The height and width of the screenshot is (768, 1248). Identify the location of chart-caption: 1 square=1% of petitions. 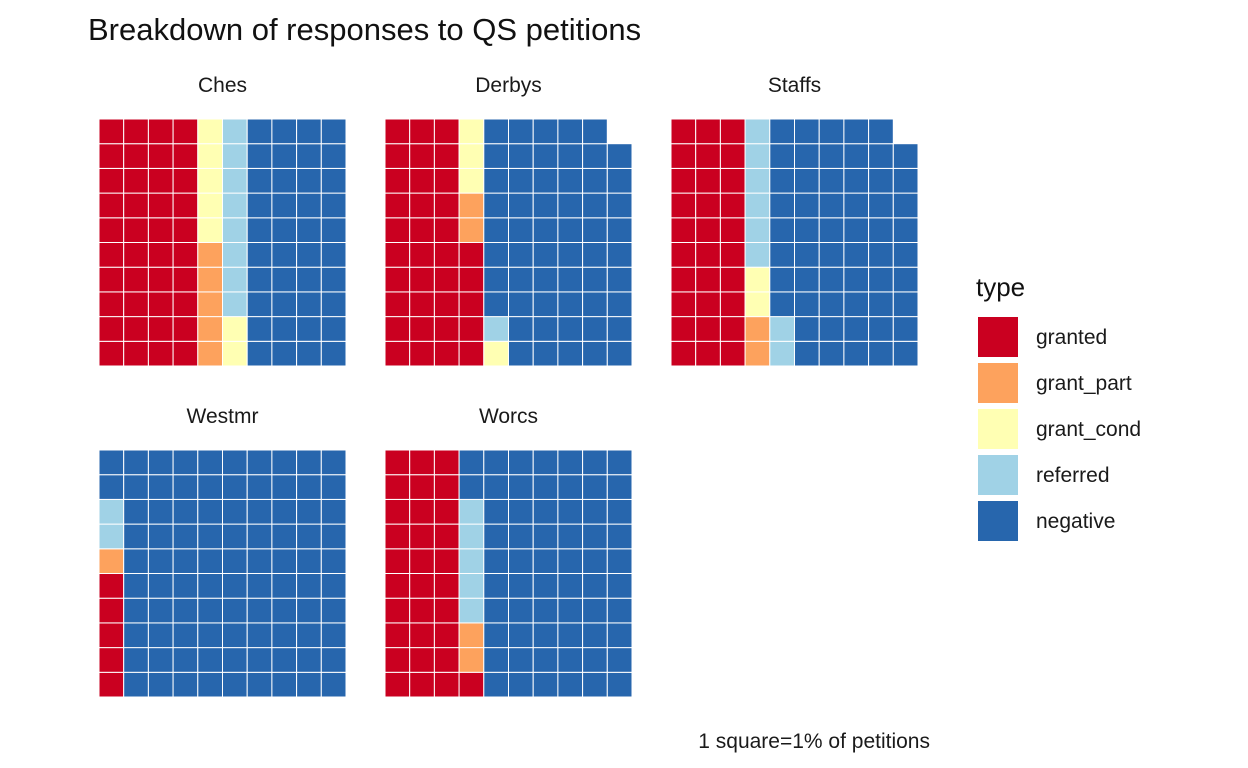
(814, 741).